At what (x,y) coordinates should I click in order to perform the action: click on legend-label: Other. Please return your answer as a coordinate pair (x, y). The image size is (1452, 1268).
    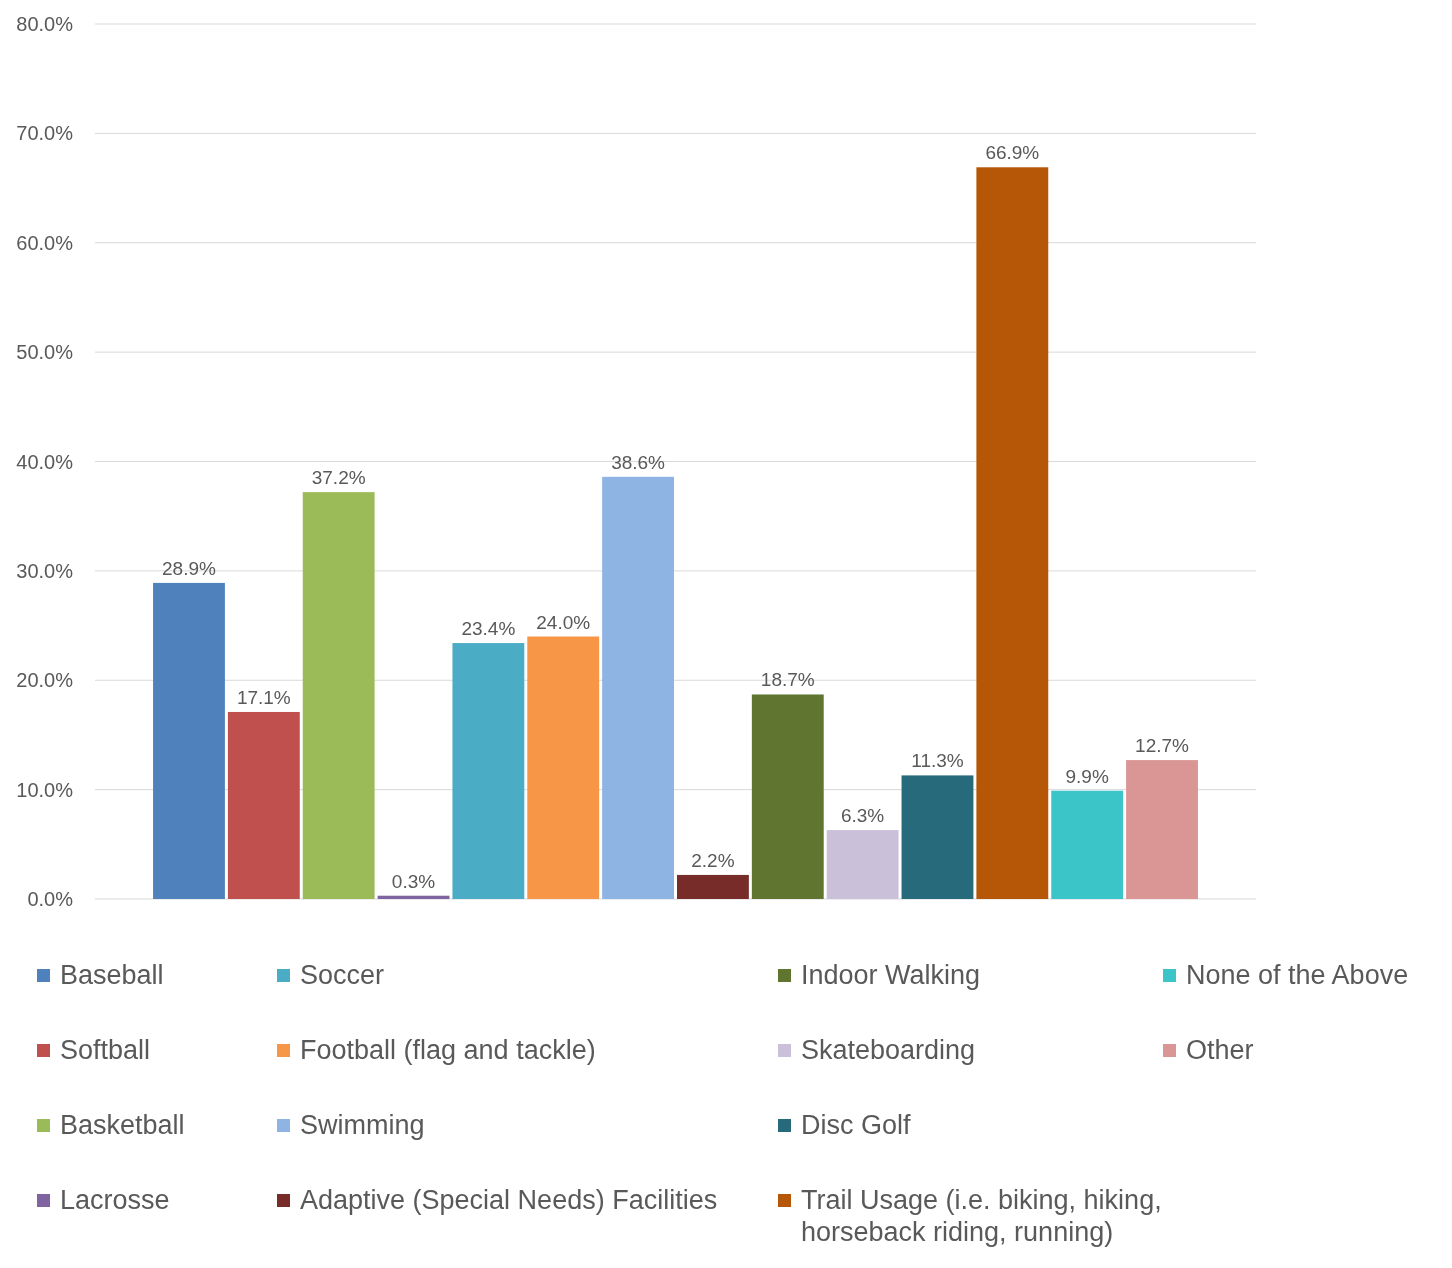
    Looking at the image, I should click on (1220, 1050).